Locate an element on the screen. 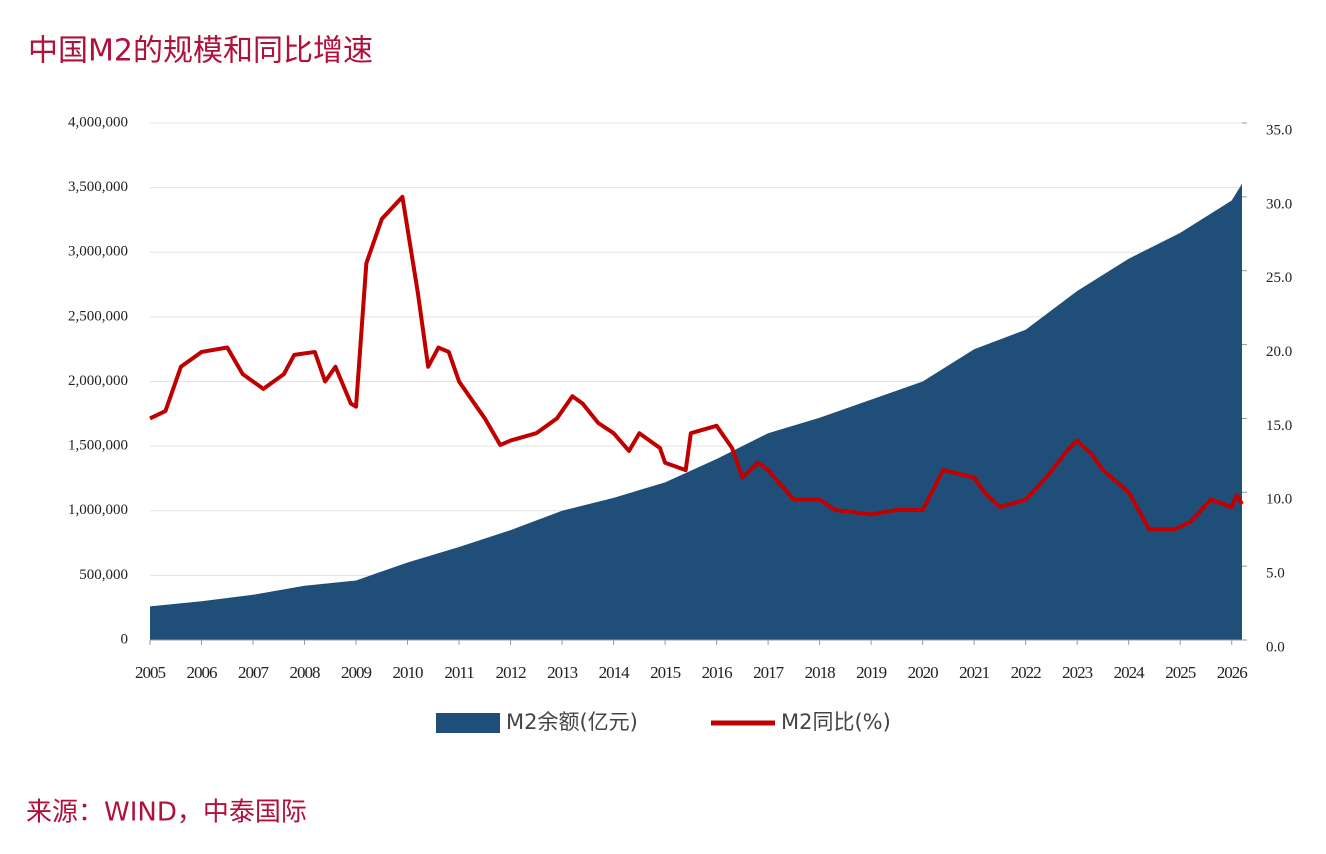  x-tick-label: 2022 is located at coordinates (1026, 672).